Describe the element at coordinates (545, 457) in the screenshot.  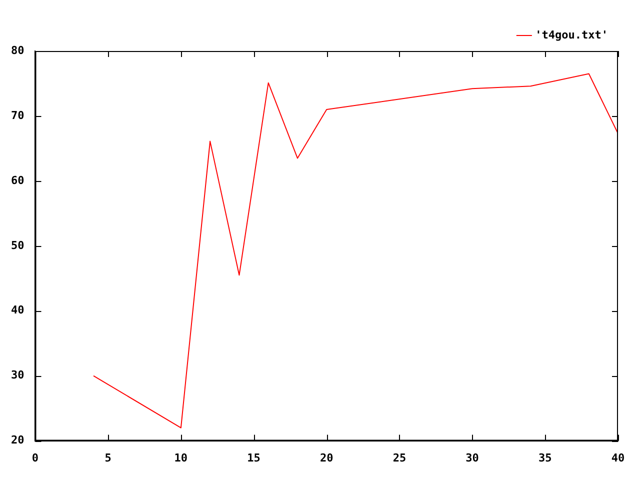
I see `x-tick-label: 35` at that location.